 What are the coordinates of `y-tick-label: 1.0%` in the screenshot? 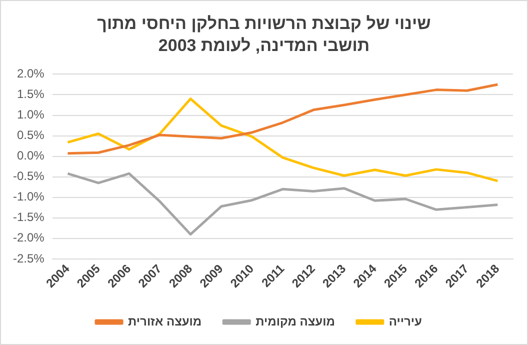 It's located at (30, 115).